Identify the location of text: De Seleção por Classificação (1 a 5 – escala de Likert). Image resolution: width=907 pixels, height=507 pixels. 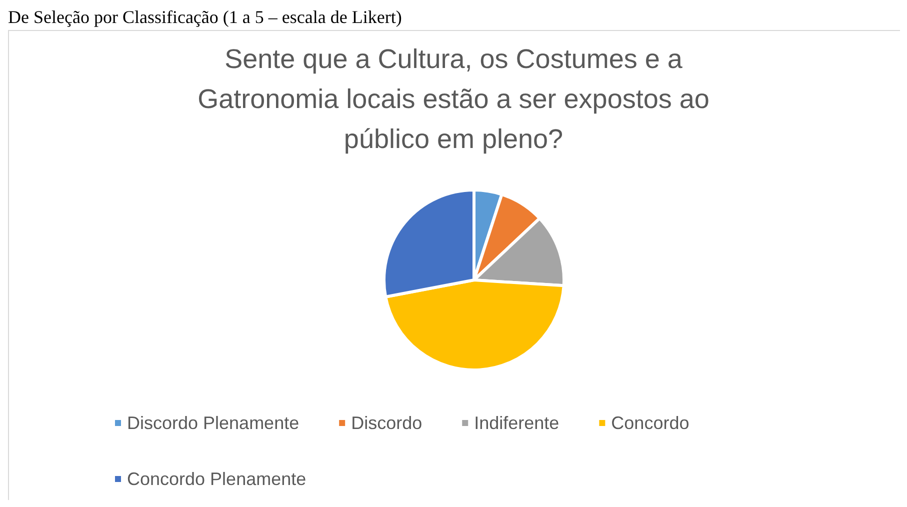
(205, 17).